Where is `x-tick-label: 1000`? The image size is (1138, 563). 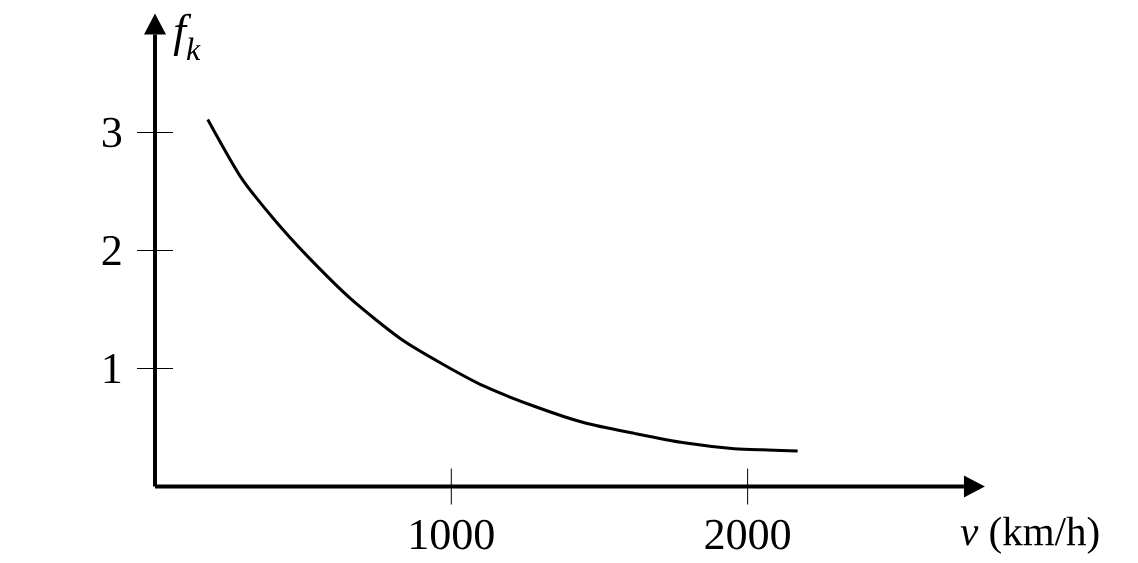 x-tick-label: 1000 is located at coordinates (452, 534).